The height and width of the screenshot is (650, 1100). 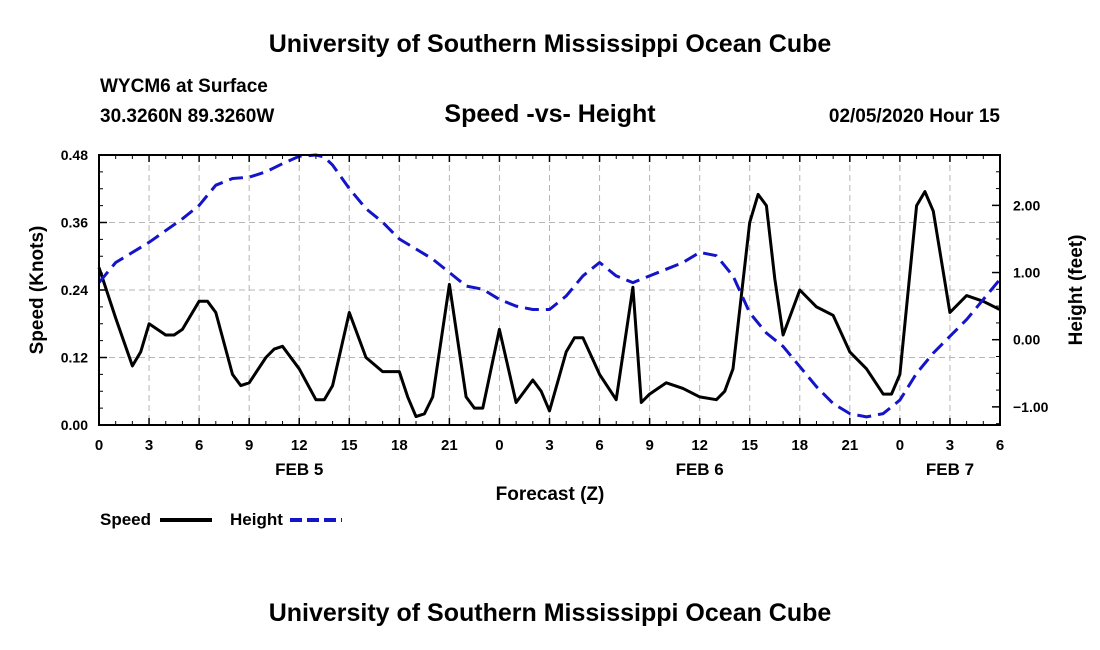 What do you see at coordinates (184, 86) in the screenshot?
I see `station-name: WYCM6 at Surface` at bounding box center [184, 86].